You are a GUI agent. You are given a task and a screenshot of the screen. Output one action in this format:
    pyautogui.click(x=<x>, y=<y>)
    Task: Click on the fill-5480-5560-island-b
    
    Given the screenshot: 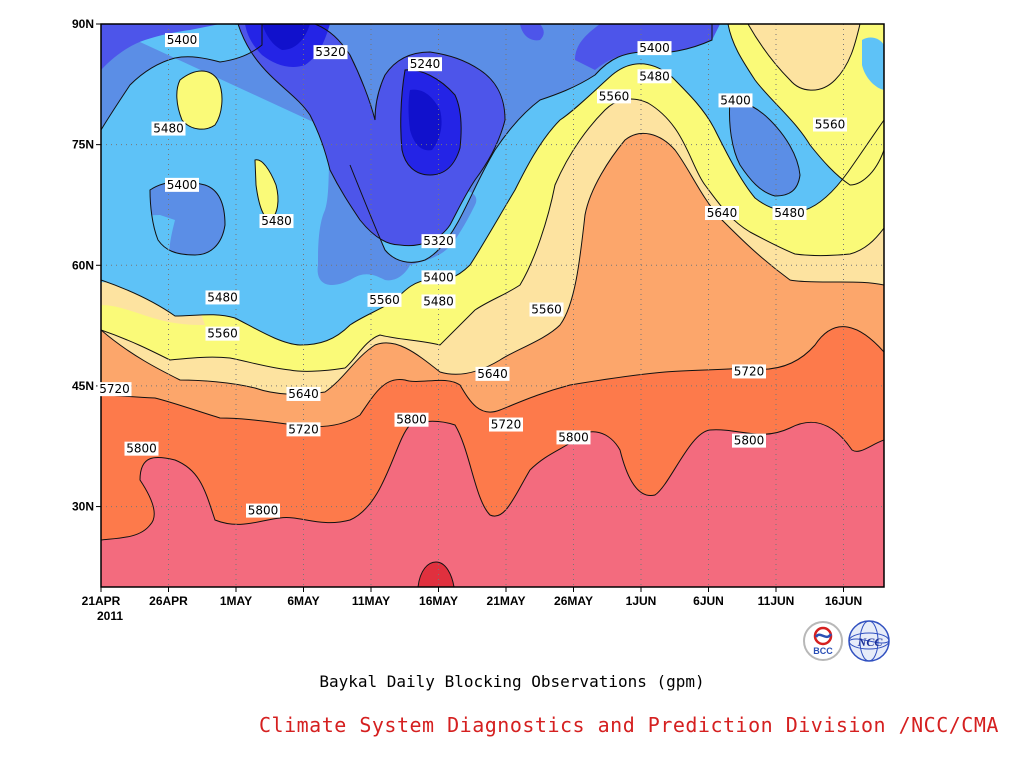 What is the action you would take?
    pyautogui.click(x=266, y=189)
    